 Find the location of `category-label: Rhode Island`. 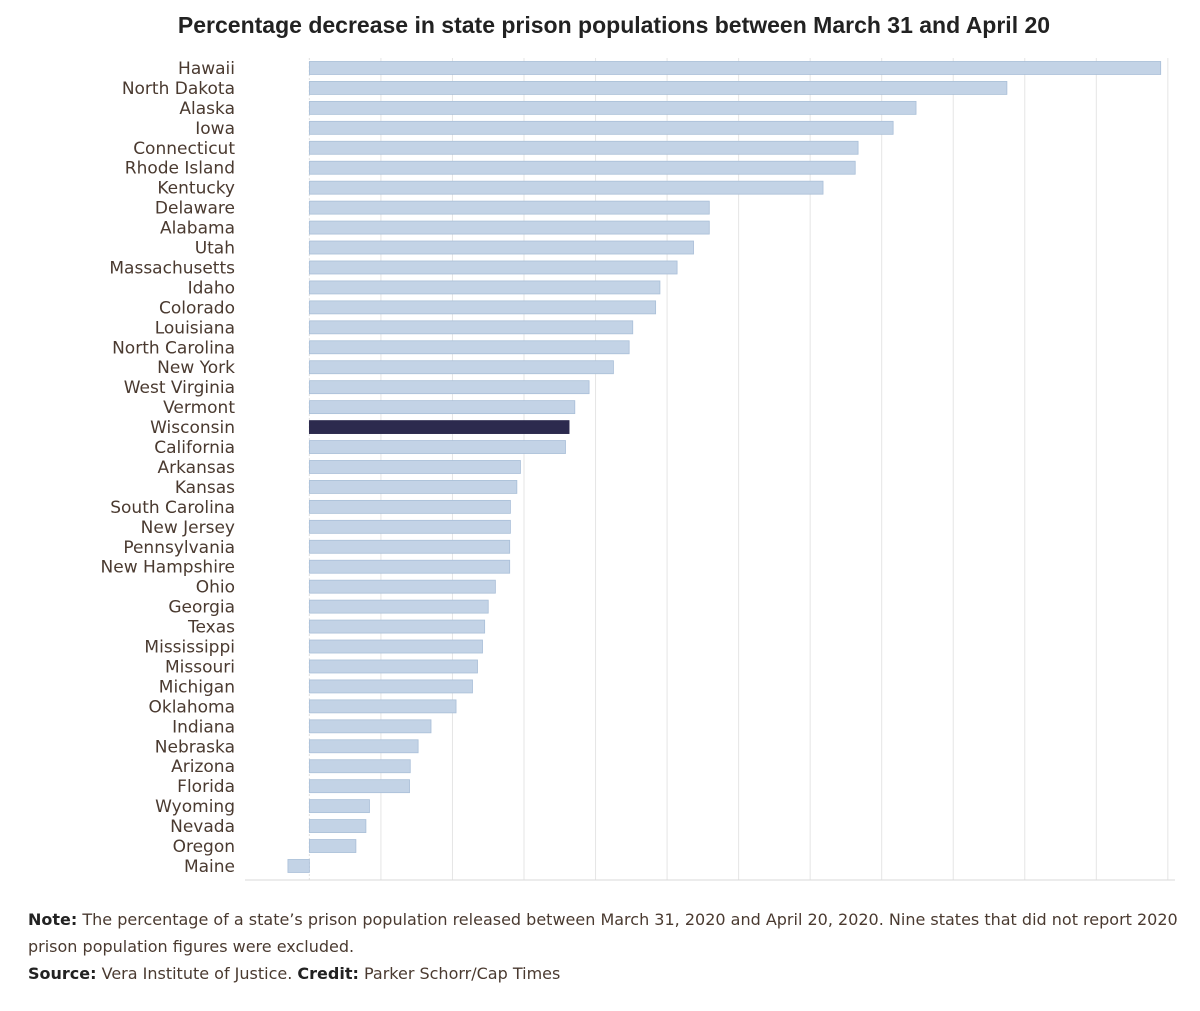

category-label: Rhode Island is located at coordinates (180, 169).